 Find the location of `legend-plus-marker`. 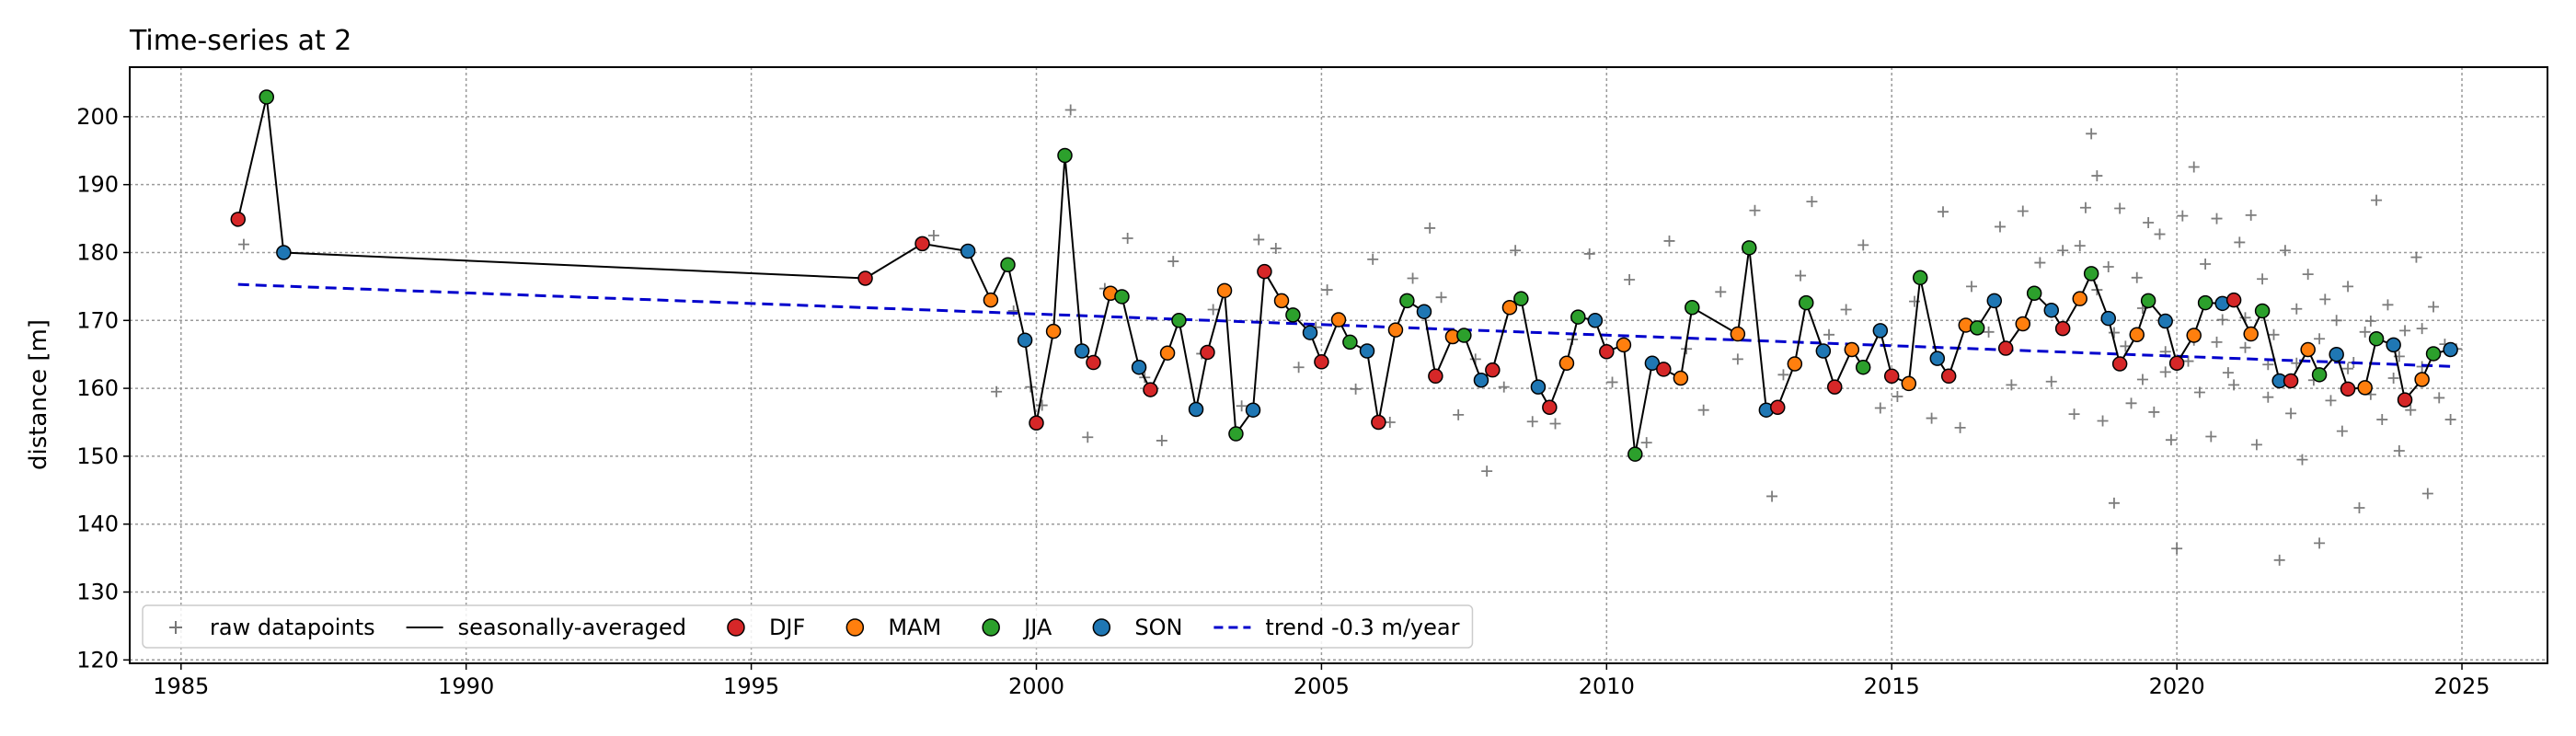

legend-plus-marker is located at coordinates (175, 627).